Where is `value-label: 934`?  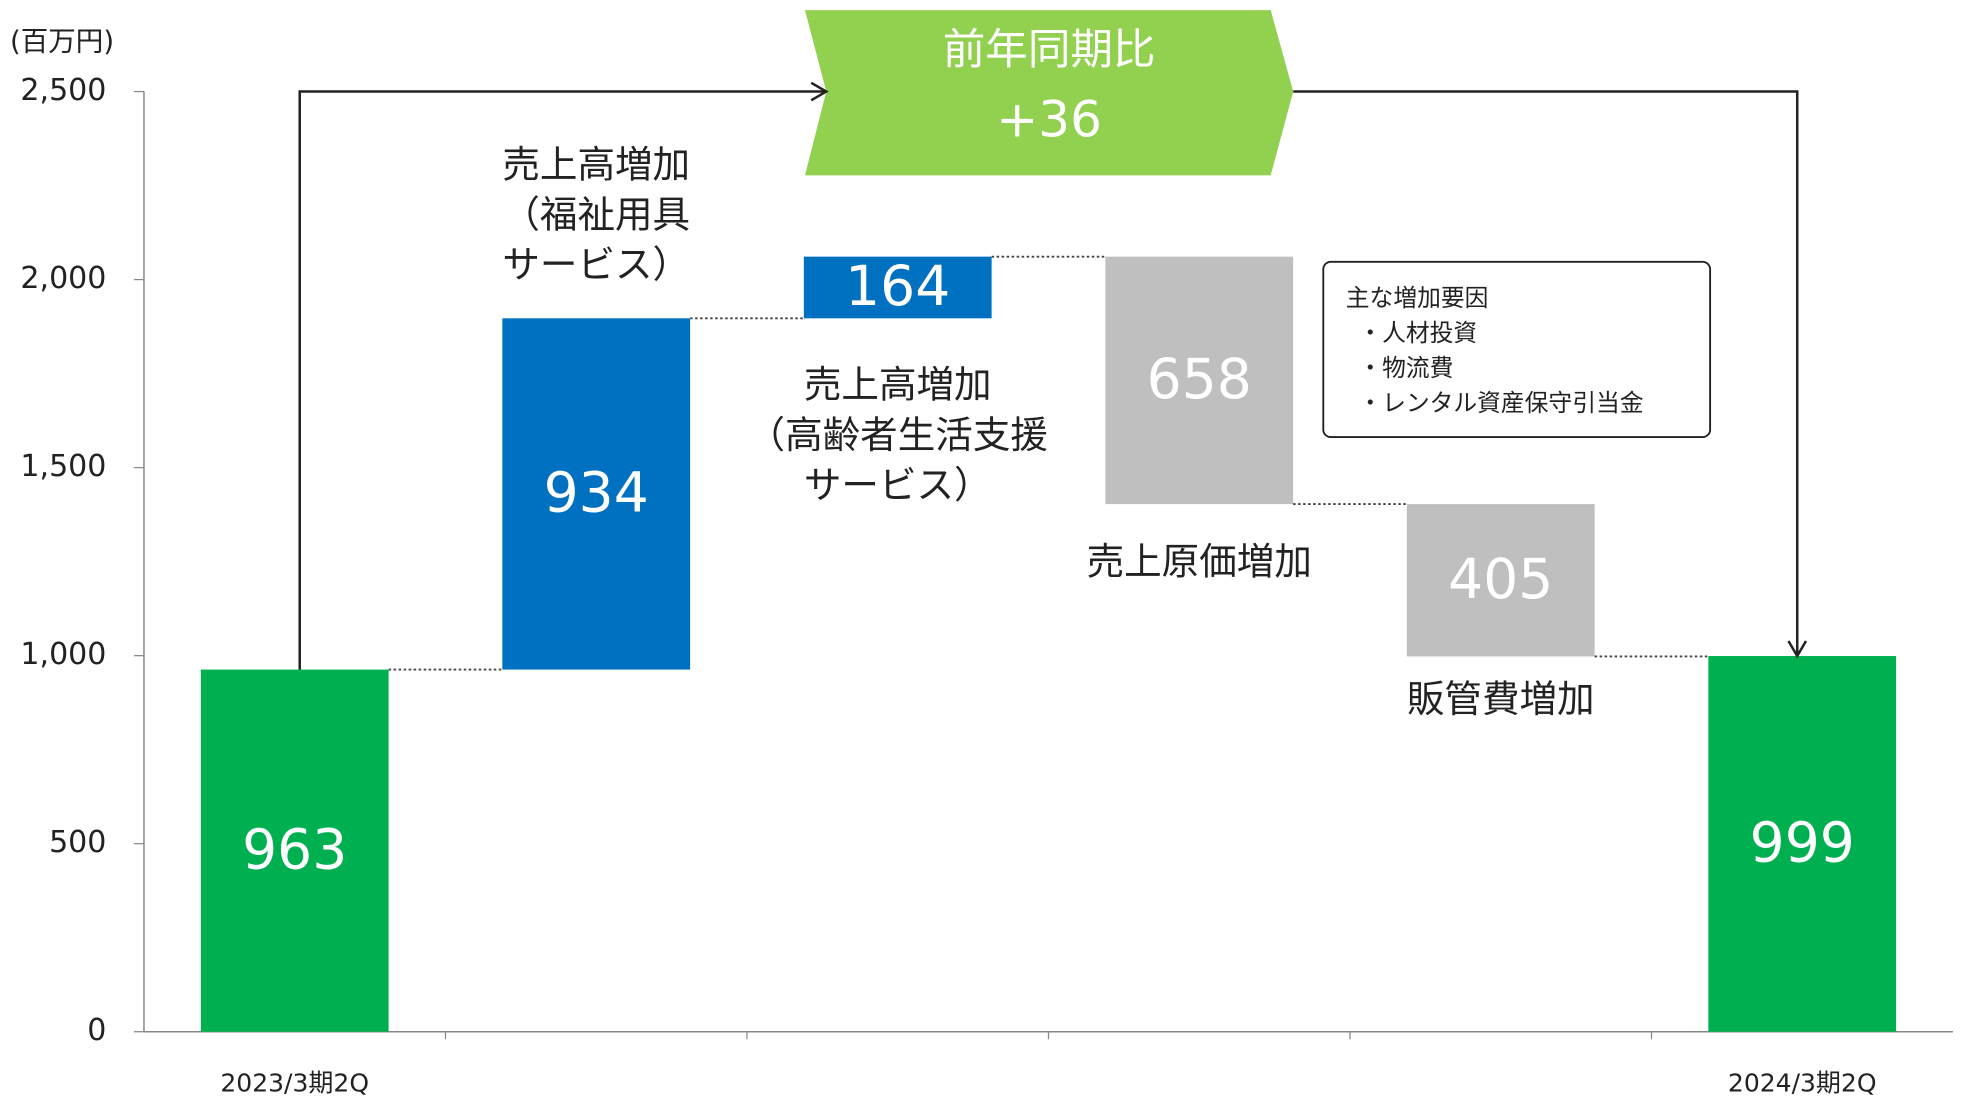 value-label: 934 is located at coordinates (596, 493).